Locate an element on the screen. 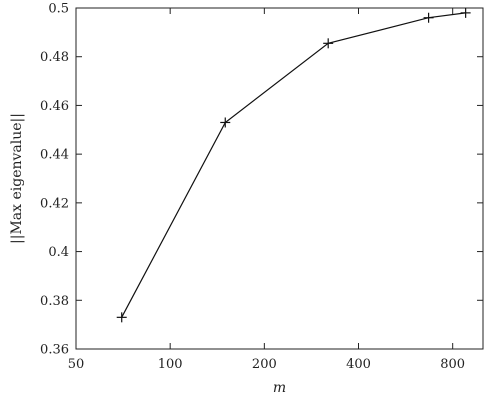 Image resolution: width=500 pixels, height=414 pixels. y-tick-label: 0.48 is located at coordinates (54, 57).